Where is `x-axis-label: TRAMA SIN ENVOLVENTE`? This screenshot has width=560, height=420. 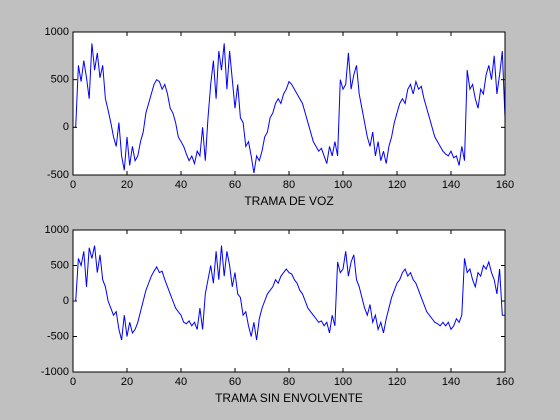 x-axis-label: TRAMA SIN ENVOLVENTE is located at coordinates (289, 398).